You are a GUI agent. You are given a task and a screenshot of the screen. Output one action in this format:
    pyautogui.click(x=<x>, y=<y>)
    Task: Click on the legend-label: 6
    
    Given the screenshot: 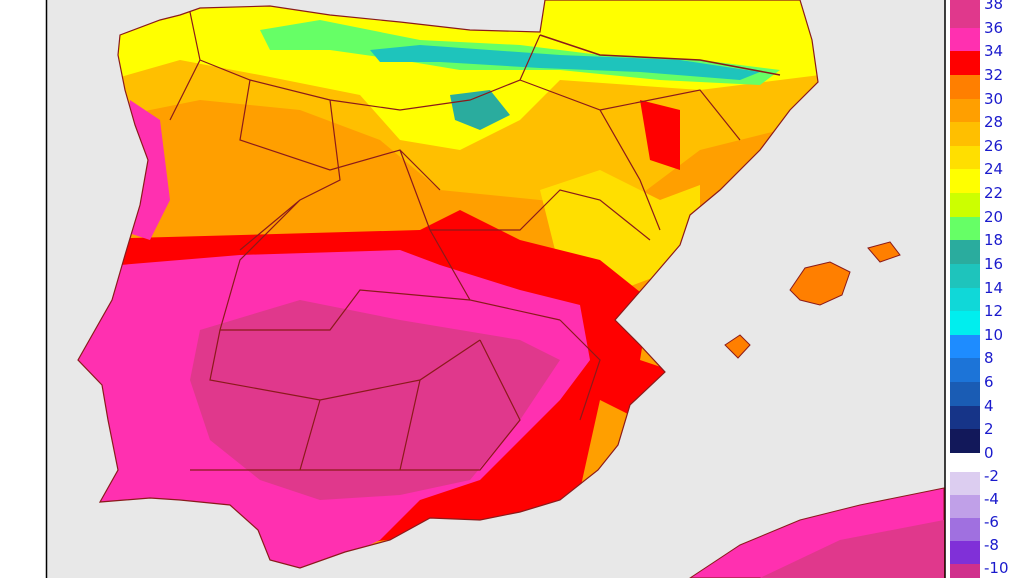 What is the action you would take?
    pyautogui.click(x=989, y=382)
    